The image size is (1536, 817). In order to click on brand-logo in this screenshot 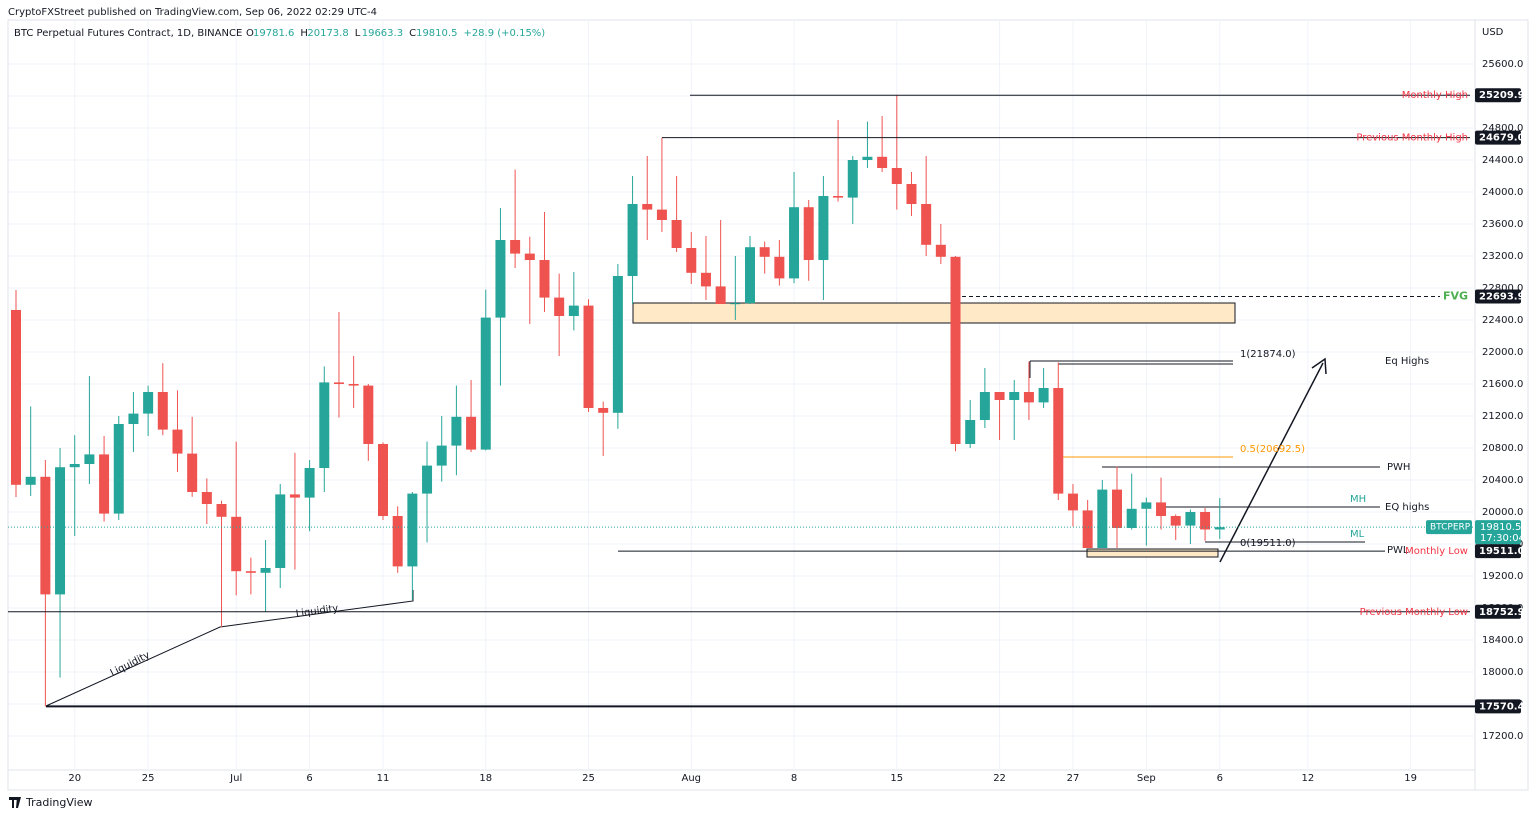, I will do `click(15, 802)`.